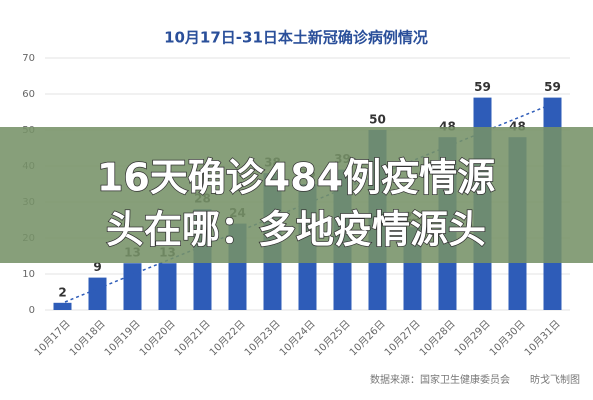 This screenshot has width=593, height=400. I want to click on value-label: 2, so click(62, 292).